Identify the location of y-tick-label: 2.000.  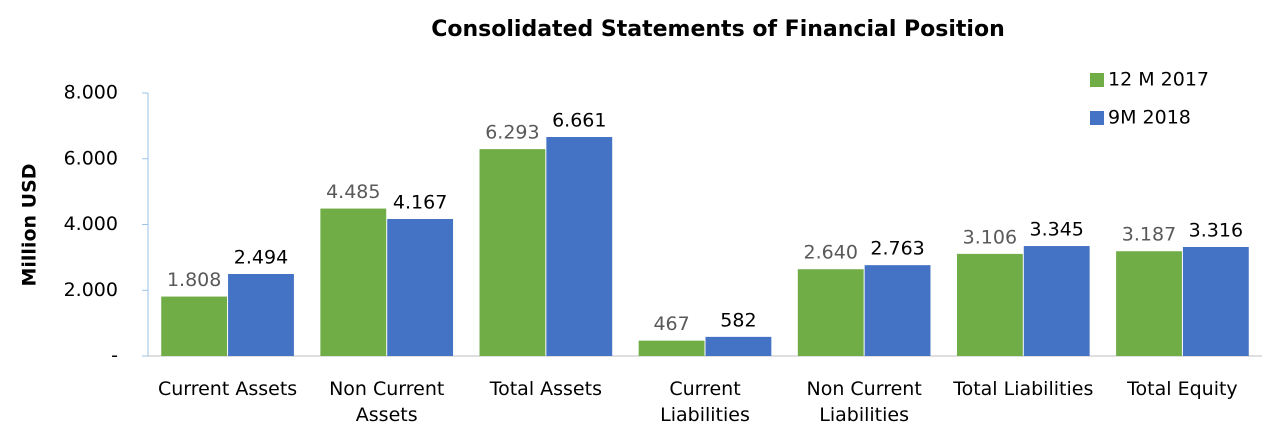
(91, 290).